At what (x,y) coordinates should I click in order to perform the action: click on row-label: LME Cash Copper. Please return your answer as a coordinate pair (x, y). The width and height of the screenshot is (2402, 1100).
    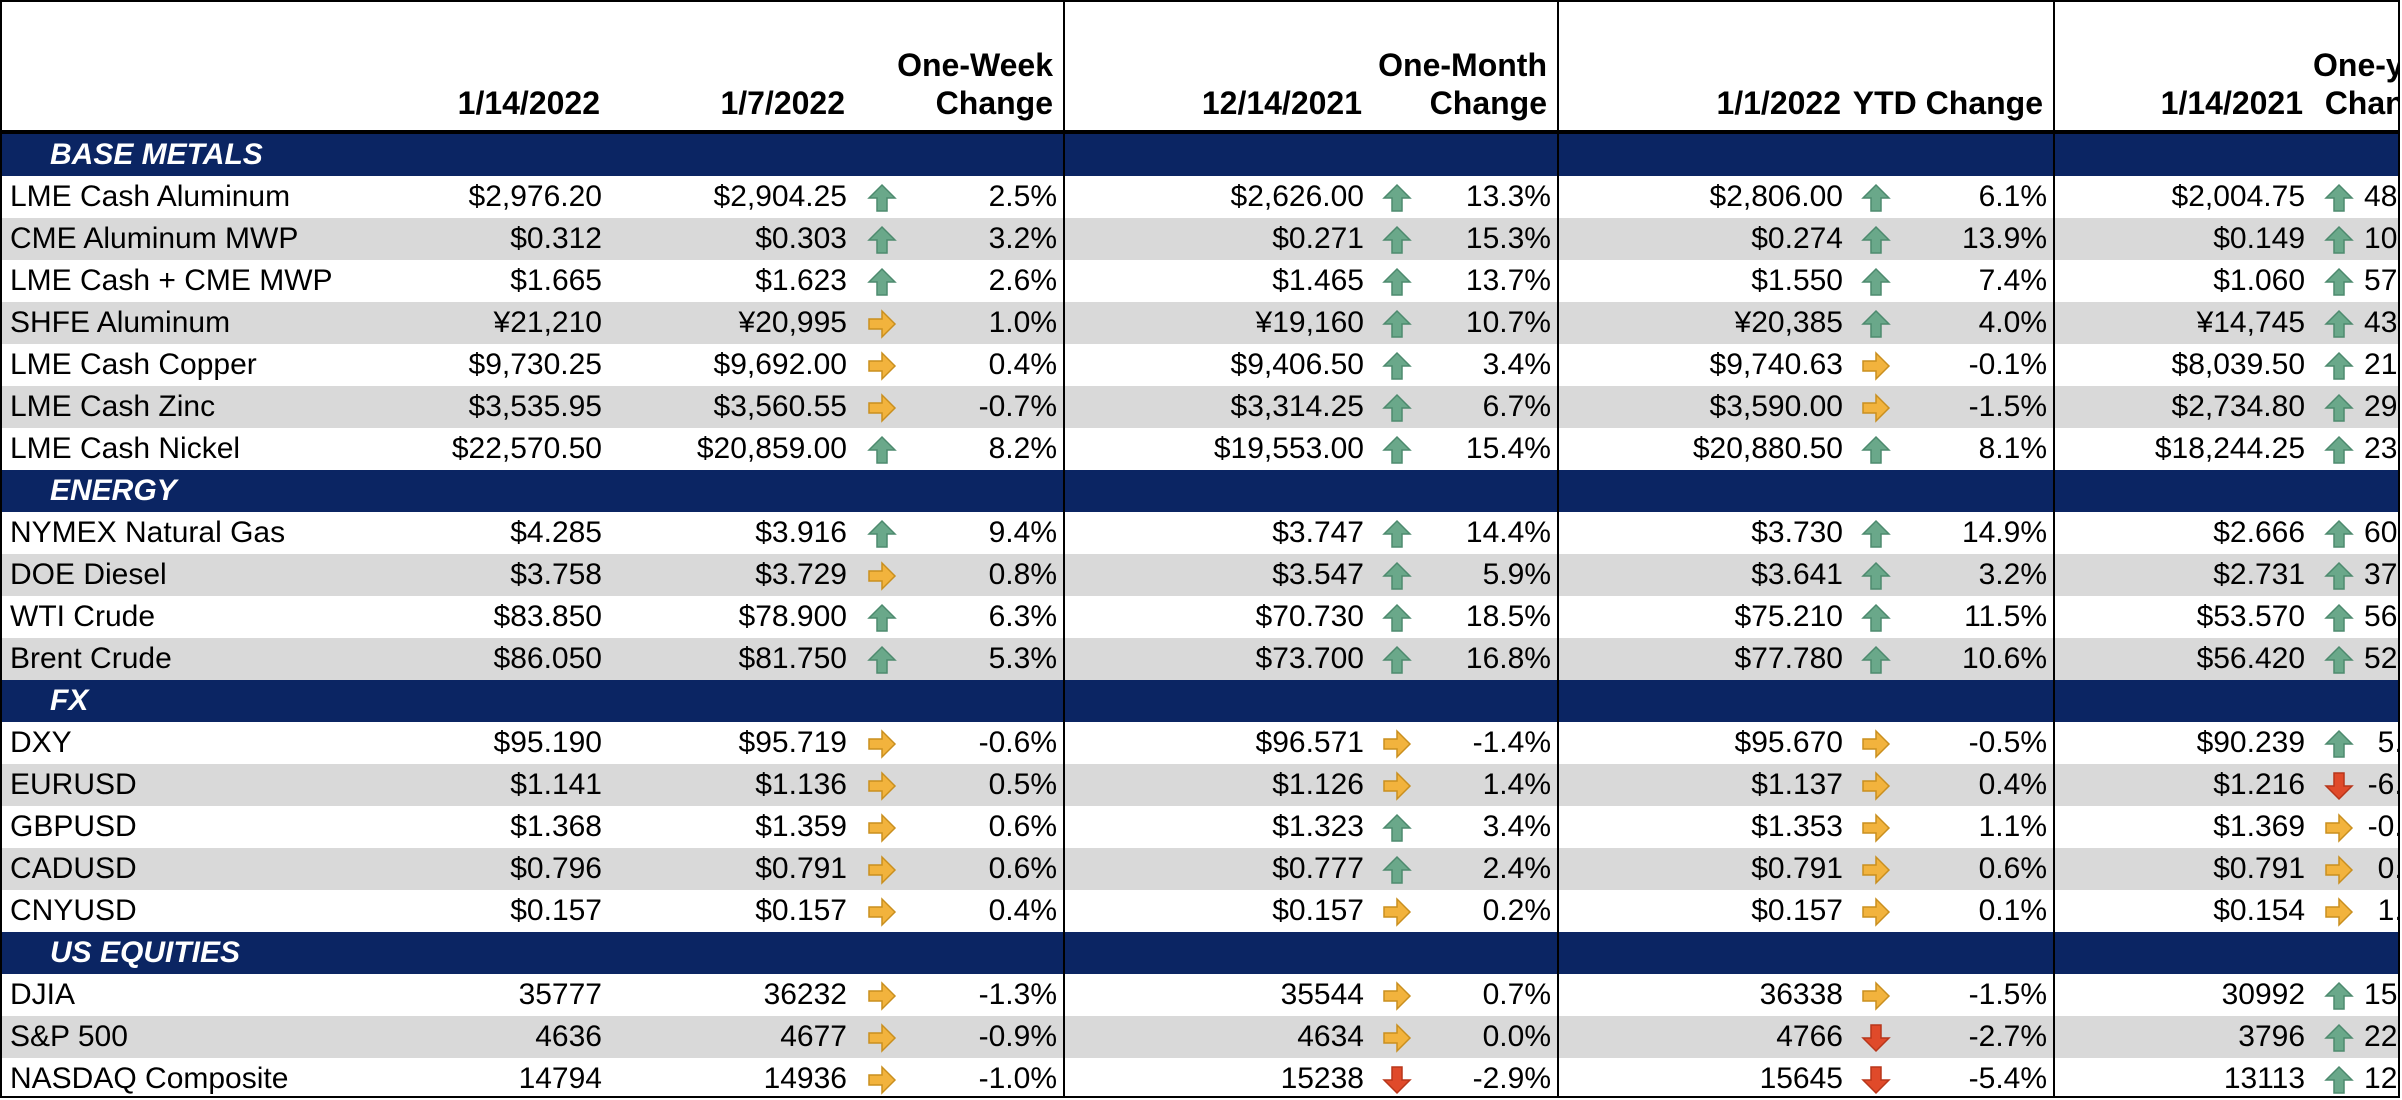
    Looking at the image, I should click on (133, 364).